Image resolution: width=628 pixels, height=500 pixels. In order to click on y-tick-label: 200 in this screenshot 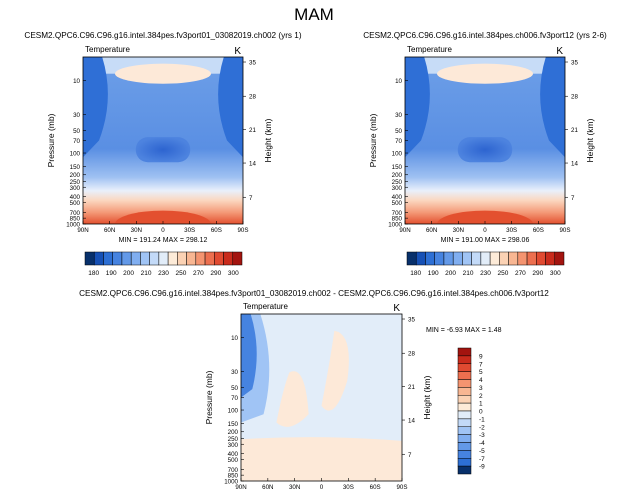, I will do `click(397, 175)`.